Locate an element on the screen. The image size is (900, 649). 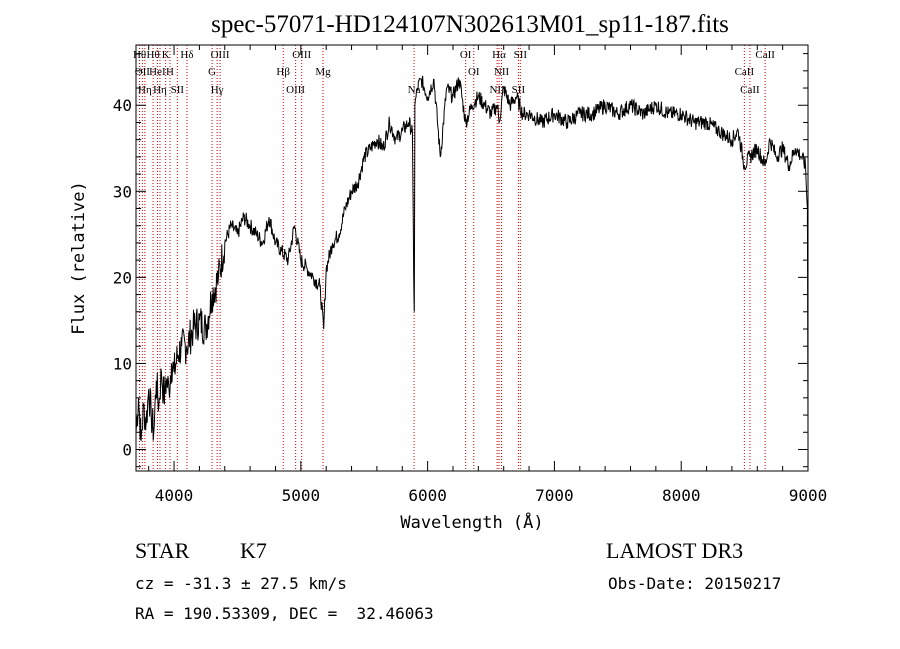
y-axis-label: Flux (relative) is located at coordinates (79, 258).